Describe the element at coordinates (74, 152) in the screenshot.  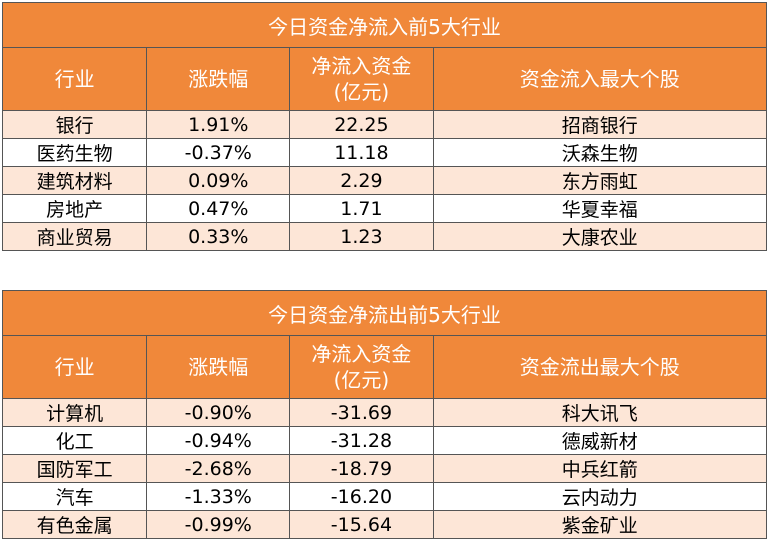
I see `industry-cell: 医药生物` at that location.